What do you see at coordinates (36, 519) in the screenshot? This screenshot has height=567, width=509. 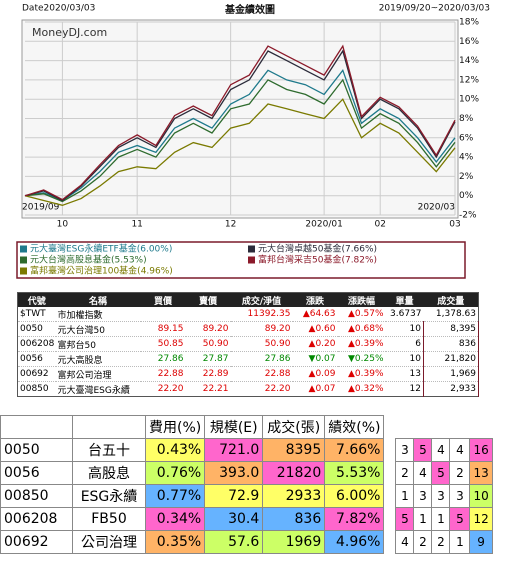 I see `compare-cell: 006208` at bounding box center [36, 519].